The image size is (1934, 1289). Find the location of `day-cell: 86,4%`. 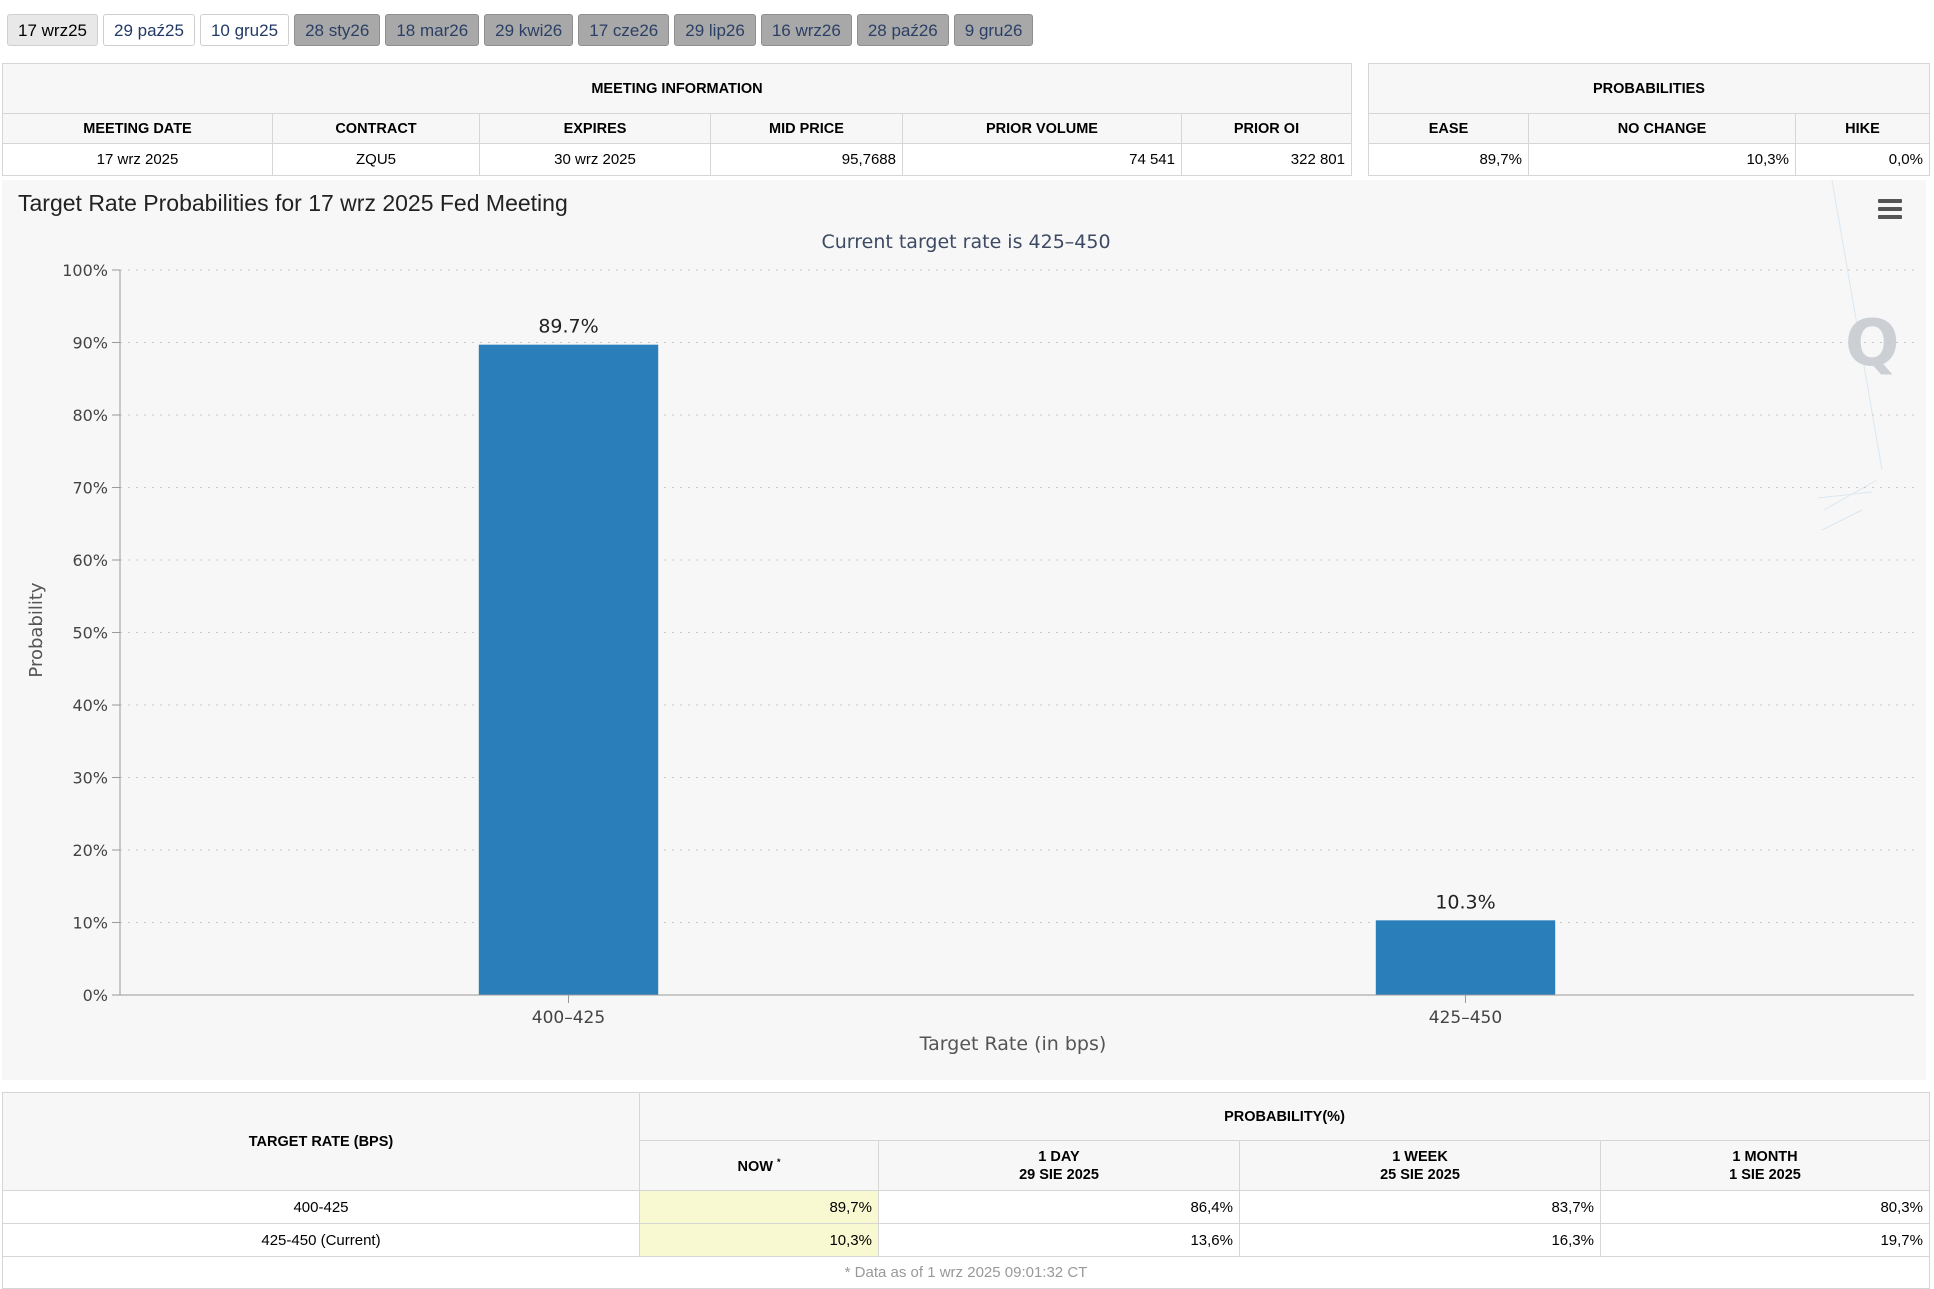

day-cell: 86,4% is located at coordinates (1059, 1207).